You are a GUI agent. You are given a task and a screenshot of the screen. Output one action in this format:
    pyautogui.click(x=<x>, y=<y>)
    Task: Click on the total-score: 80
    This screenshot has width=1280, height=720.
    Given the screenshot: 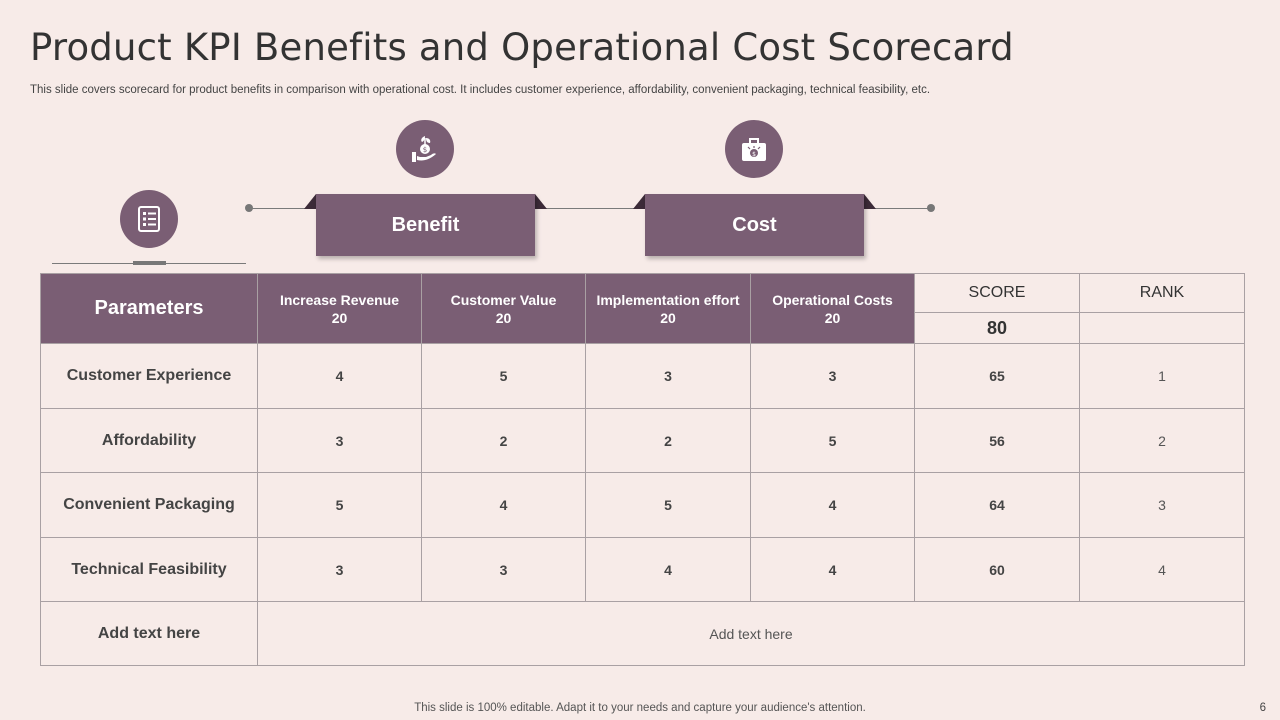 What is the action you would take?
    pyautogui.click(x=997, y=328)
    